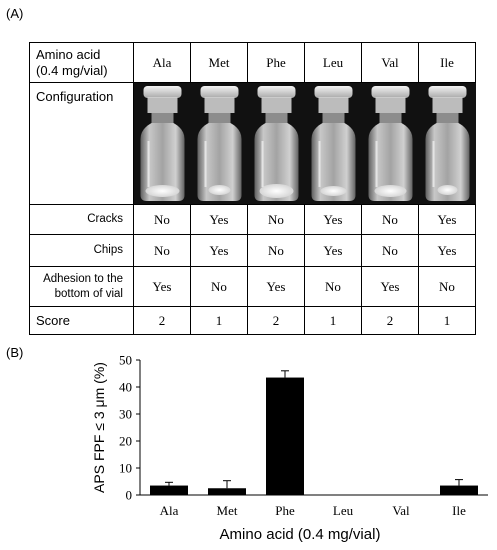  Describe the element at coordinates (390, 143) in the screenshot. I see `vial-val` at that location.